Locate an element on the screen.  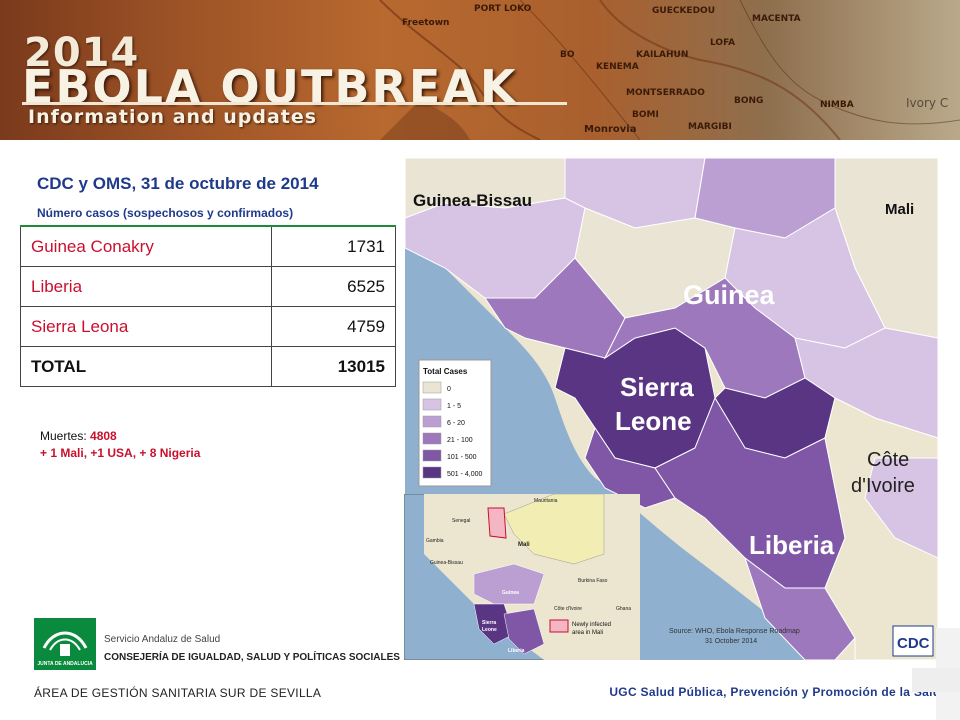
inset-label: Guinea is located at coordinates (510, 593).